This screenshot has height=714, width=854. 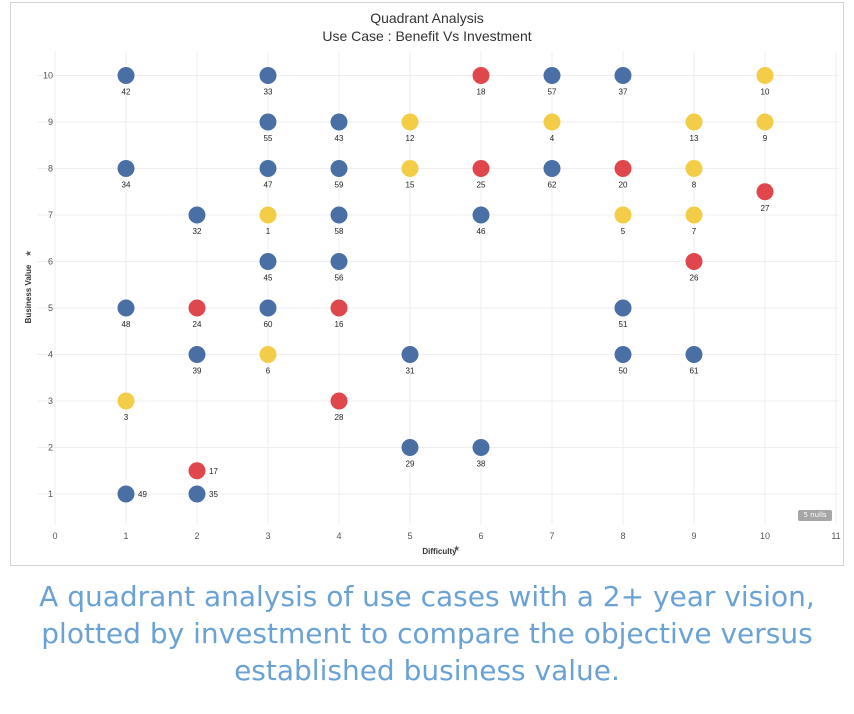 I want to click on data-label: 48, so click(x=126, y=324).